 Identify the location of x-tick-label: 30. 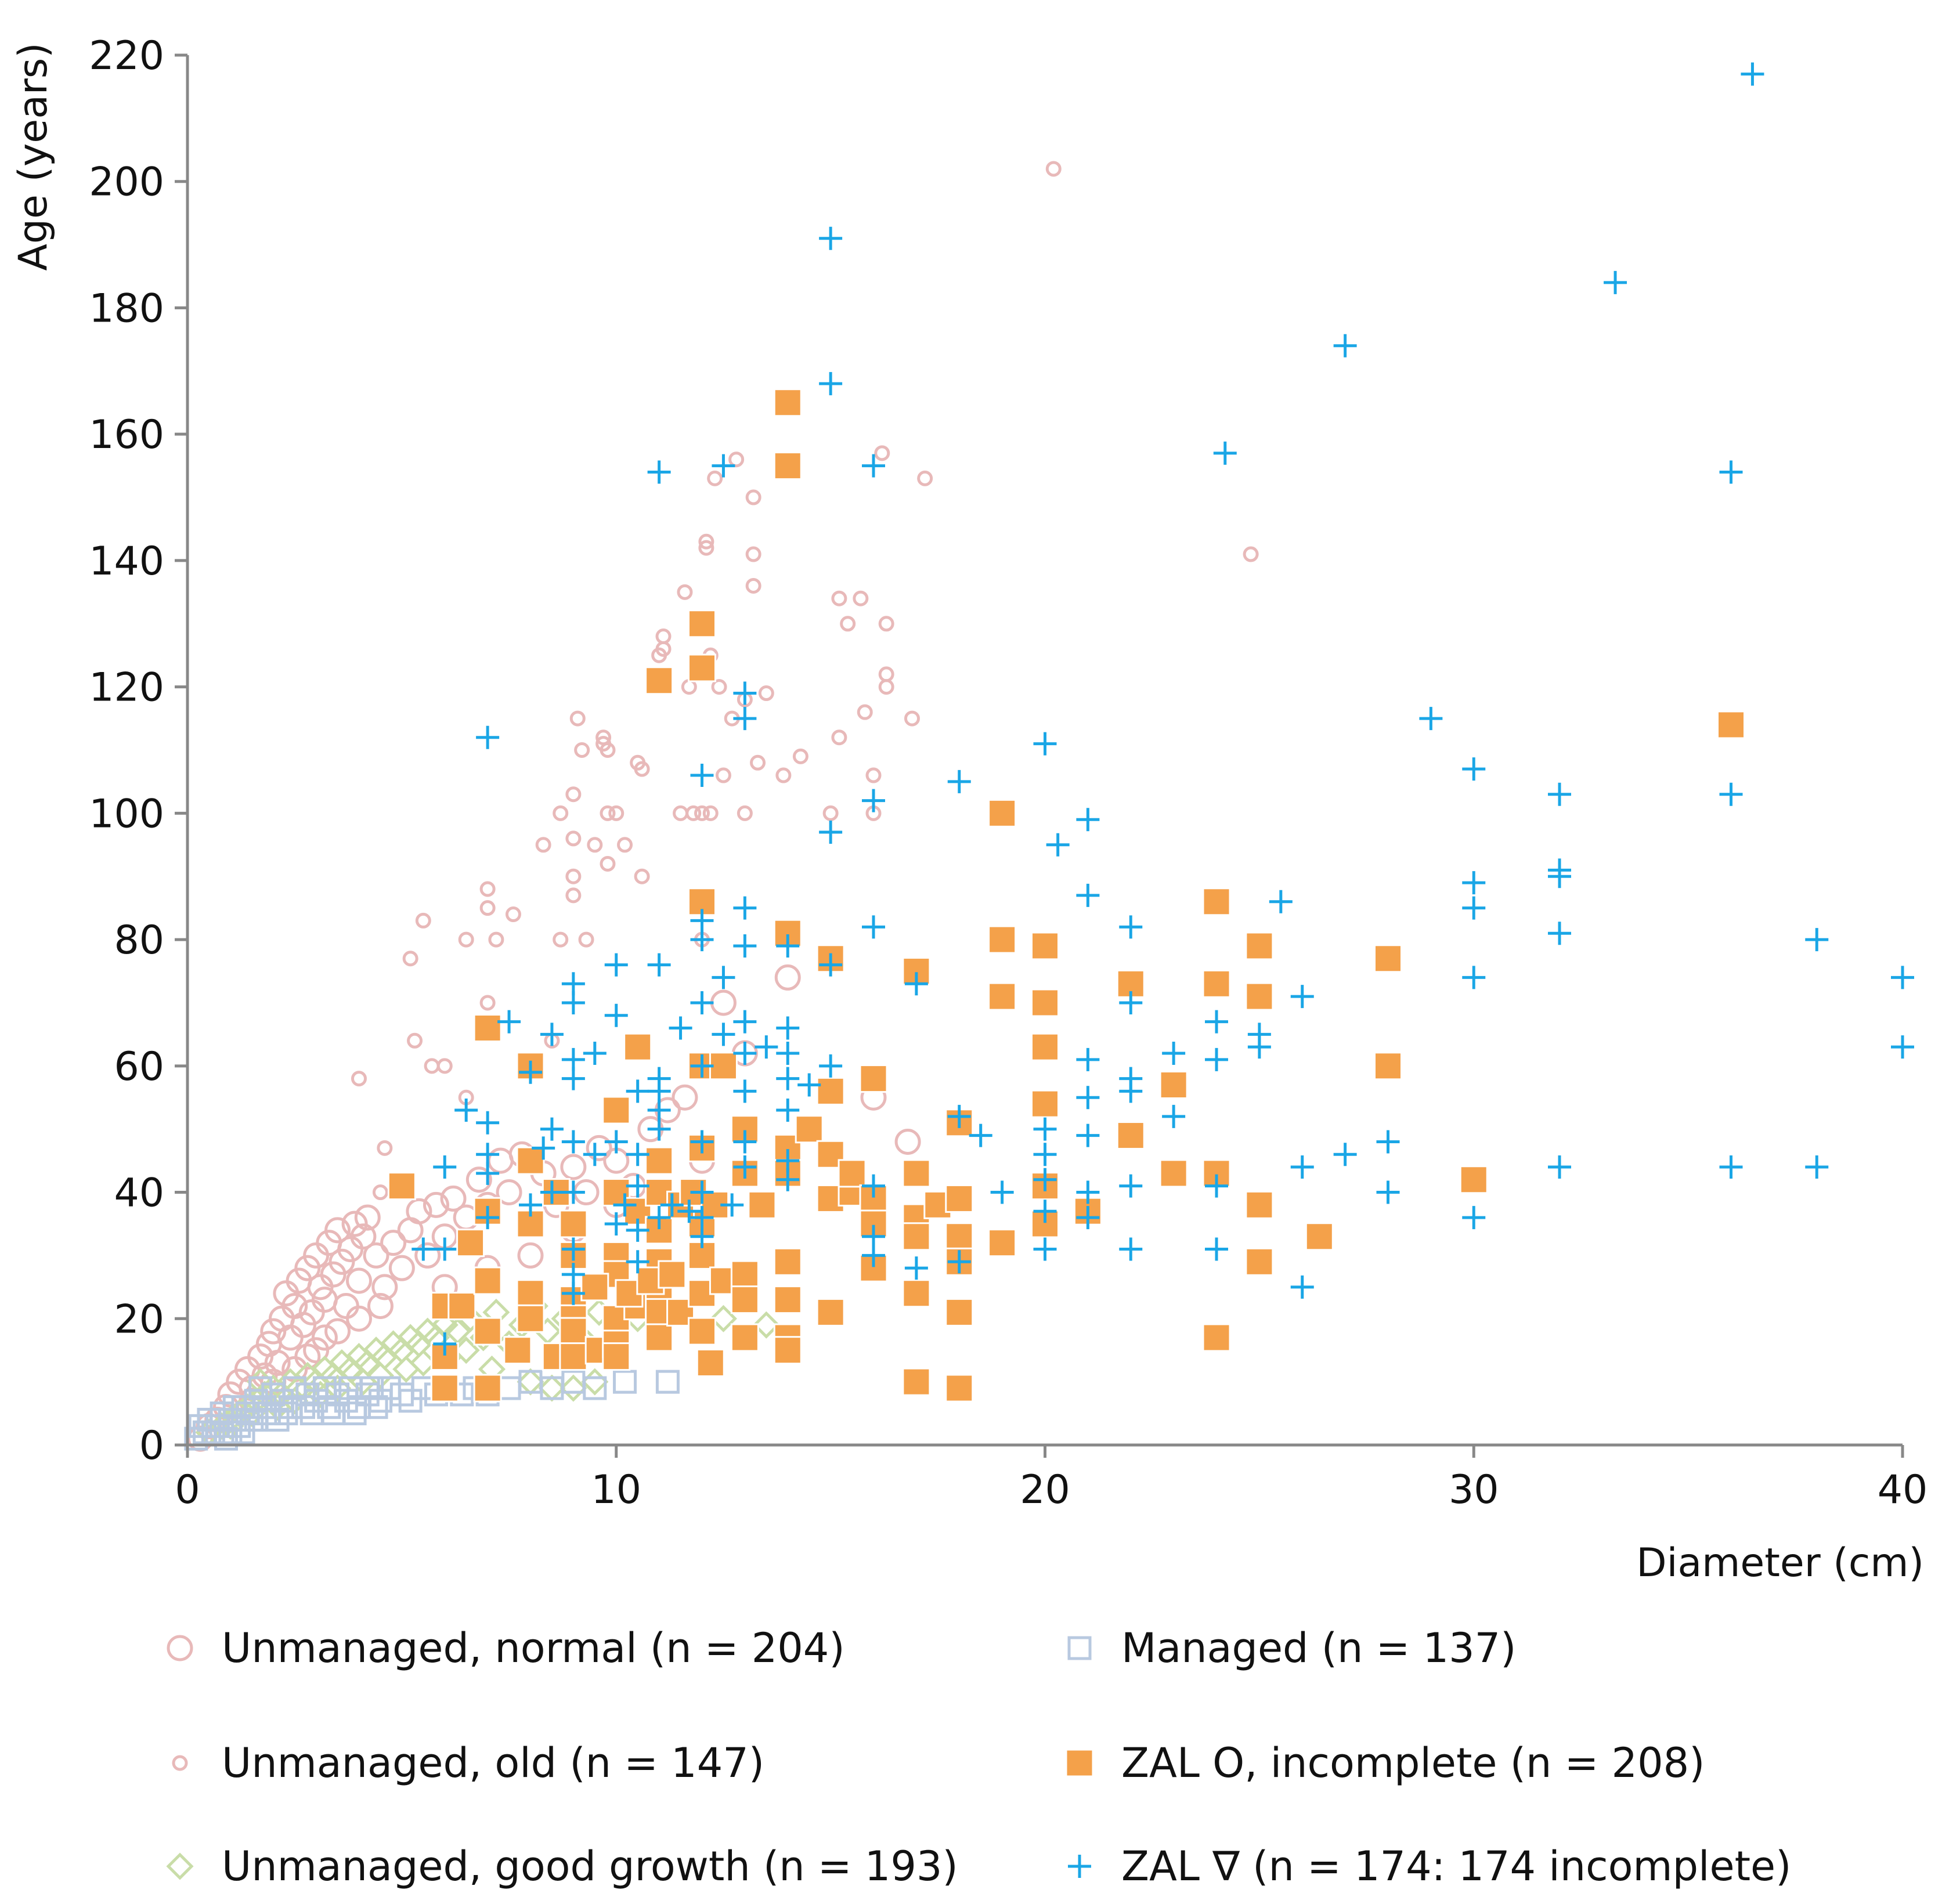
(1474, 1490).